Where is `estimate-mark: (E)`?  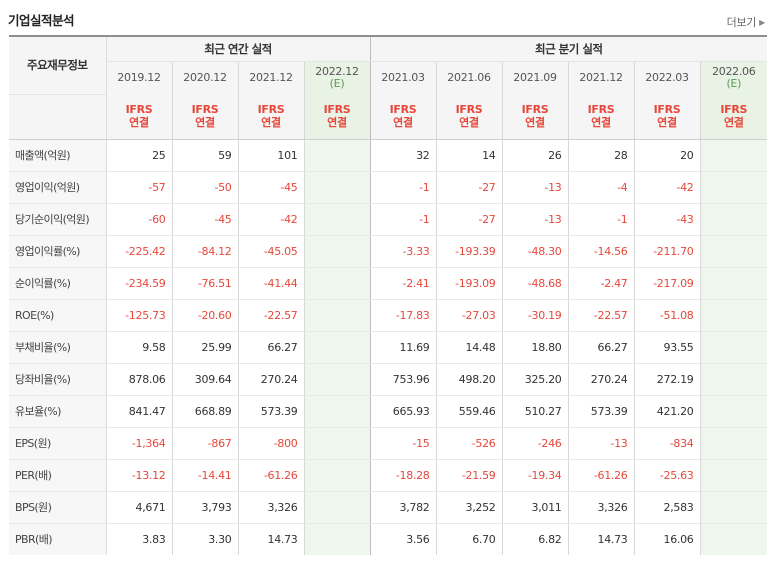
estimate-mark: (E) is located at coordinates (337, 83).